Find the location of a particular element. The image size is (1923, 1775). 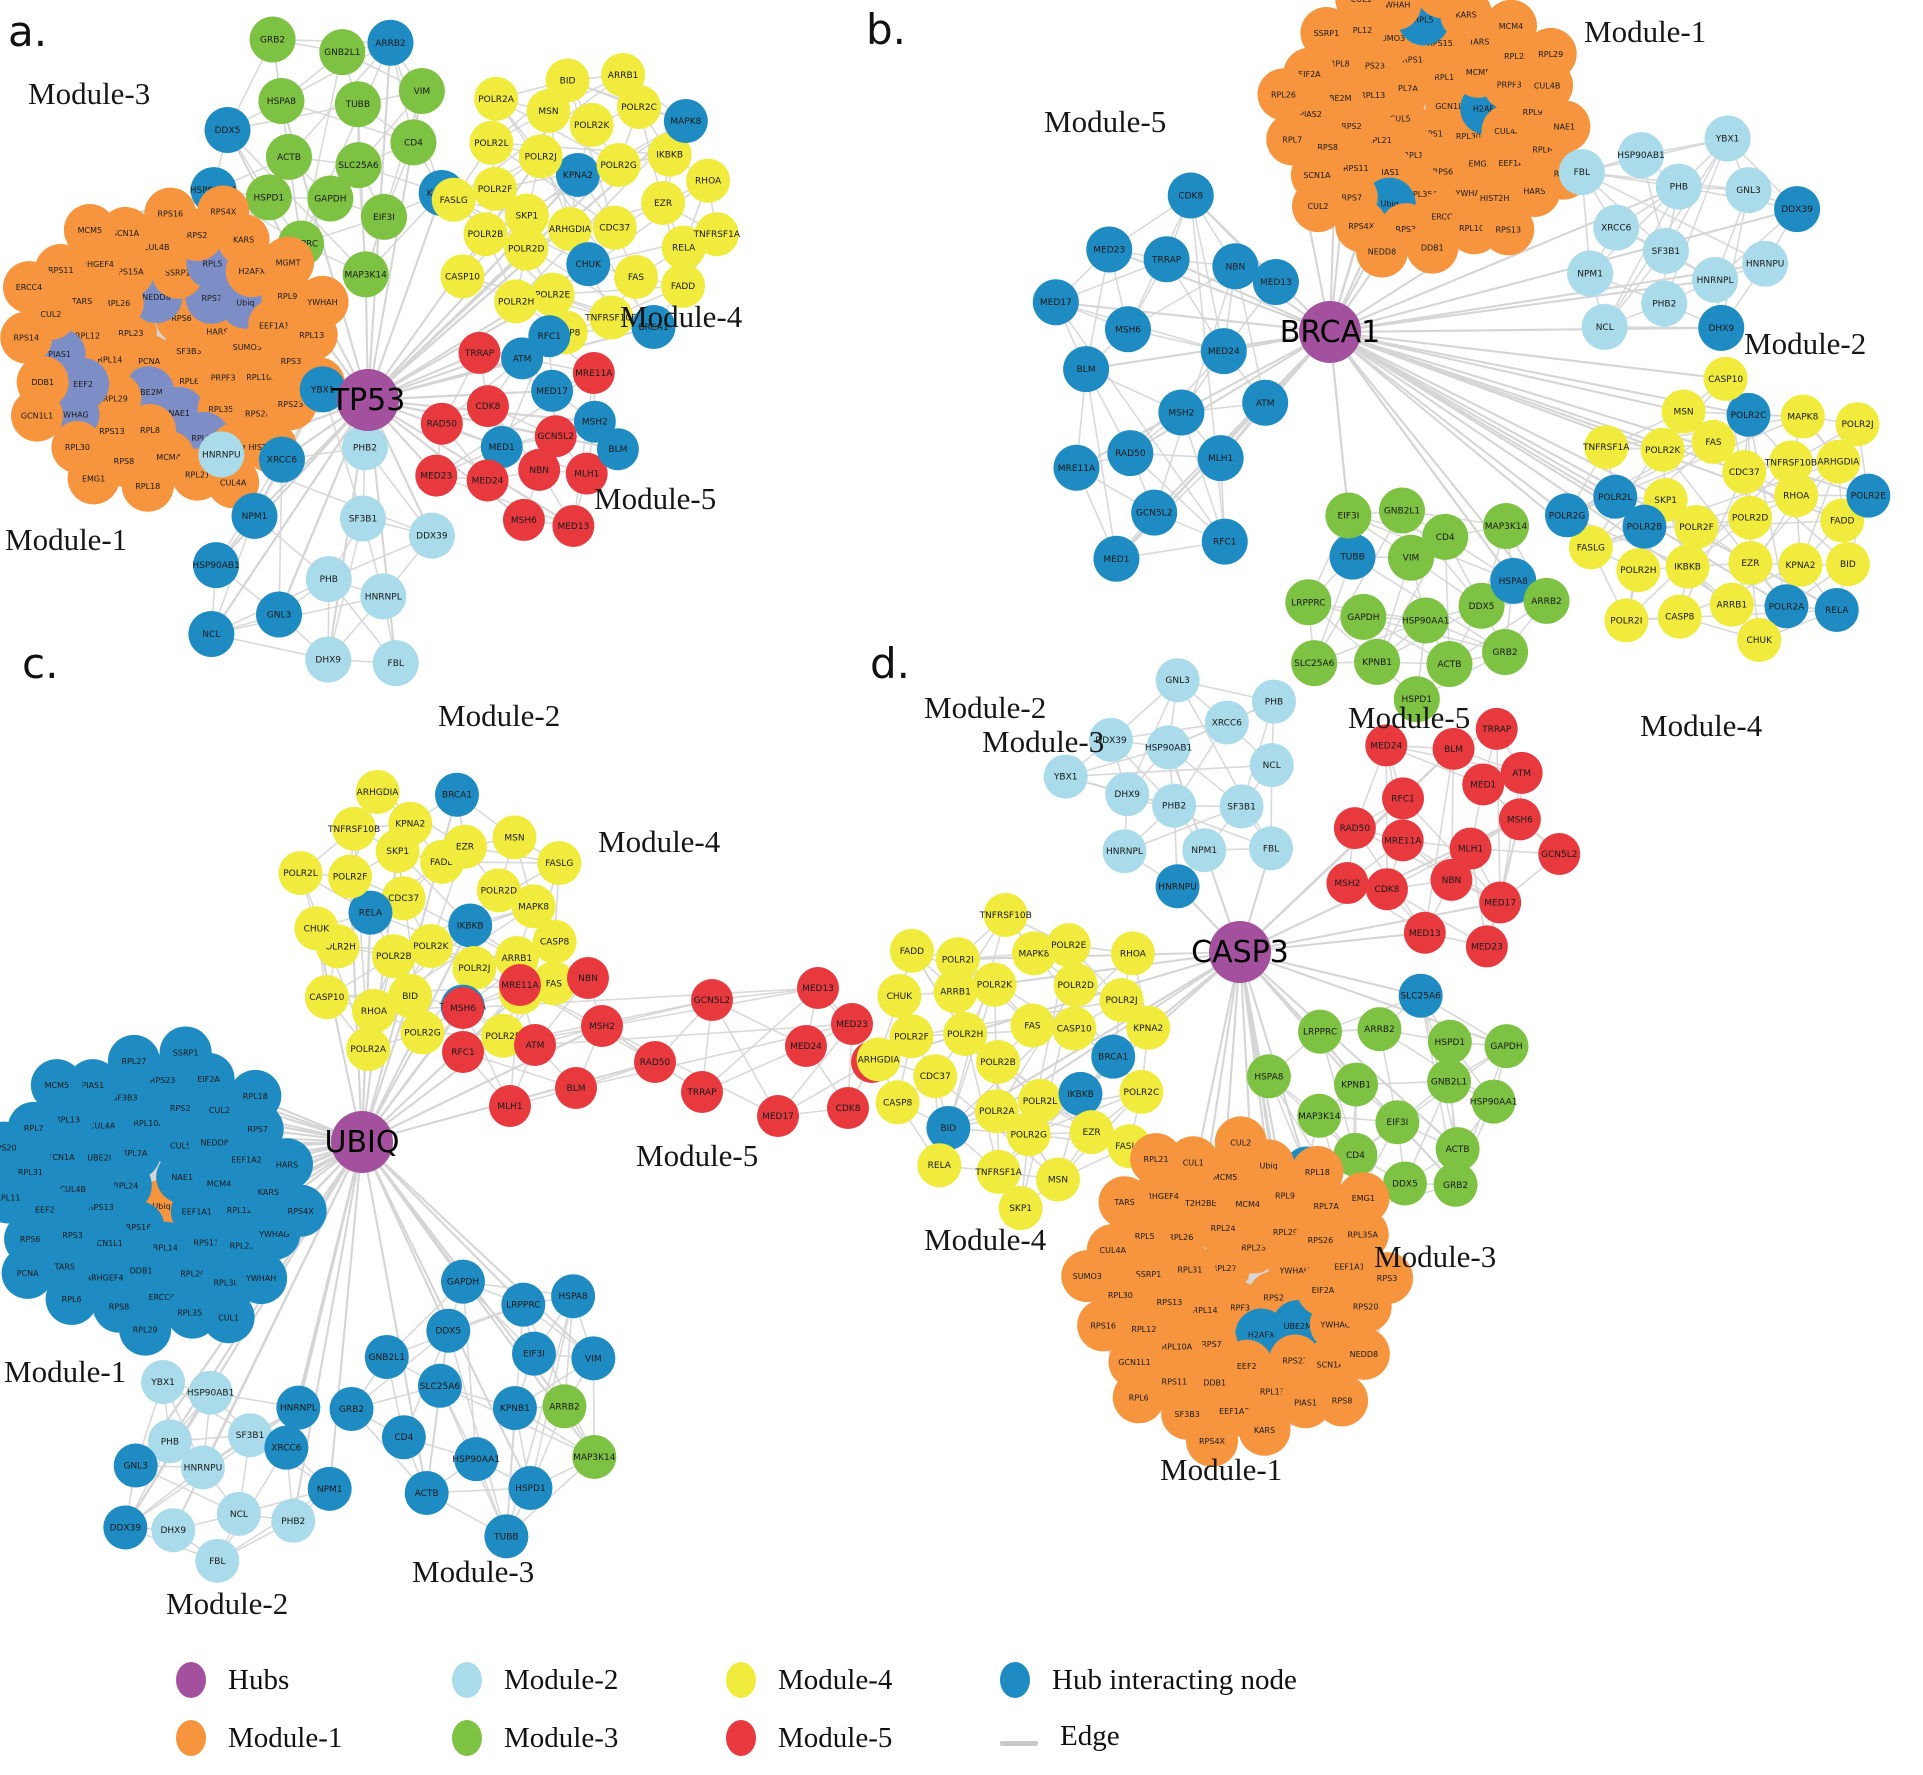

node-RELA: RELA is located at coordinates (683, 247).